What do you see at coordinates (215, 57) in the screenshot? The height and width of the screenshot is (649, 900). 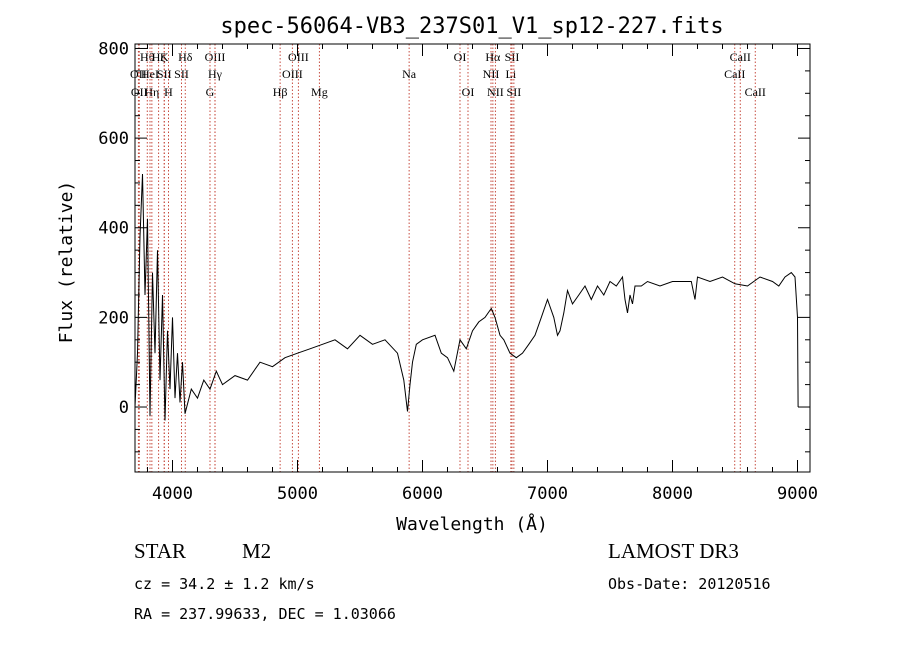 I see `line-label-12: OIII` at bounding box center [215, 57].